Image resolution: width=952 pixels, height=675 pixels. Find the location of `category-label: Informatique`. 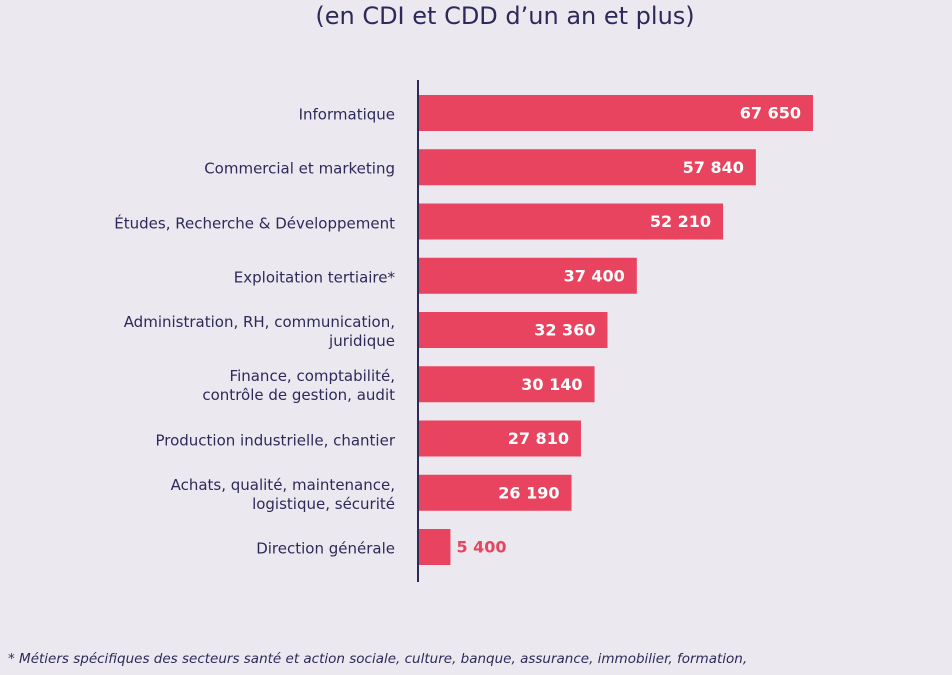

category-label: Informatique is located at coordinates (346, 114).